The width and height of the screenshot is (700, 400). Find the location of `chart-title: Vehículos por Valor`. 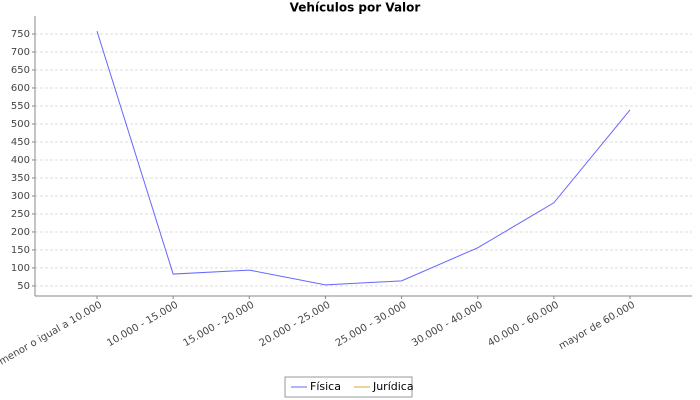

chart-title: Vehículos por Valor is located at coordinates (355, 8).